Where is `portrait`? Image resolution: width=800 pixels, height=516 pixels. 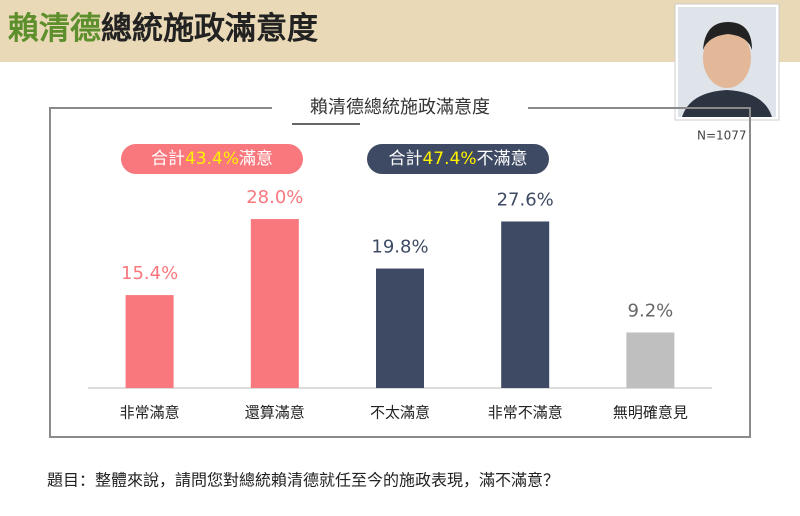 portrait is located at coordinates (727, 62).